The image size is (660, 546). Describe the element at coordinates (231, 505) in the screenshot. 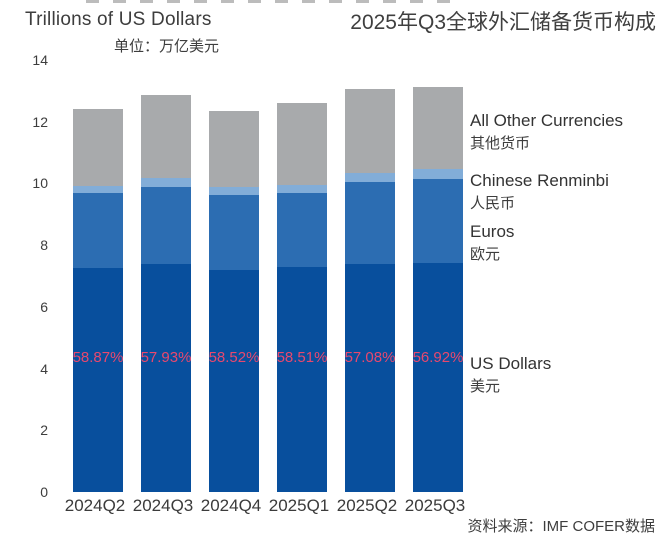

I see `x-axis-tick-label: 2024Q4` at that location.